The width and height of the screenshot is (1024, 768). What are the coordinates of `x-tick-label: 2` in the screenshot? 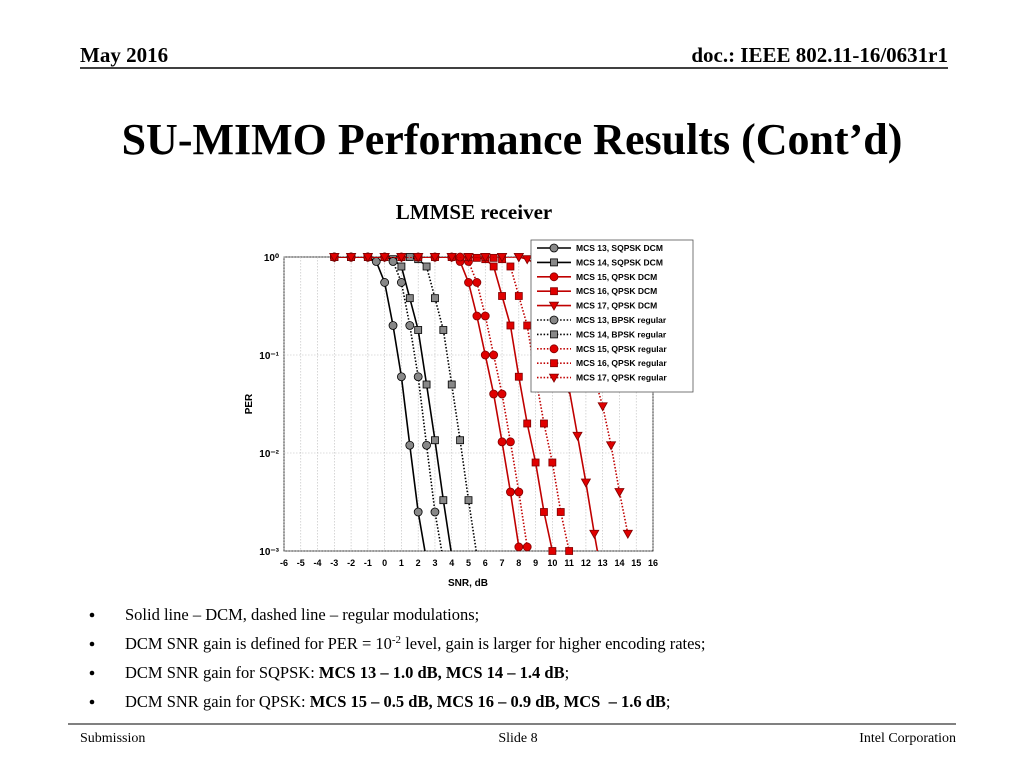 It's located at (418, 563).